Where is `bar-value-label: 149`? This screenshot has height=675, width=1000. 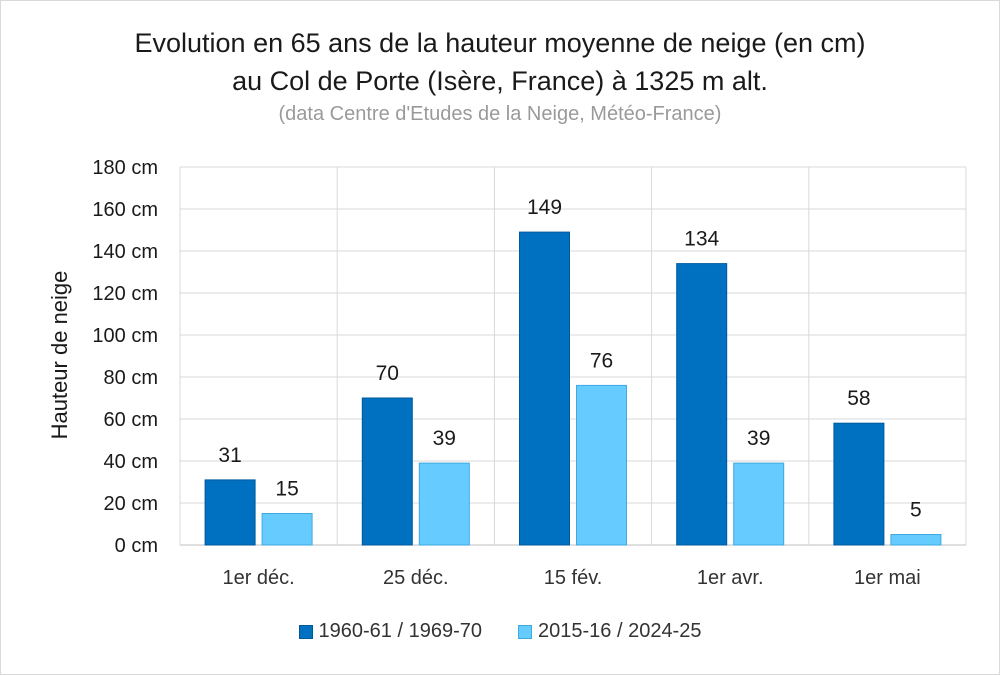 bar-value-label: 149 is located at coordinates (544, 207).